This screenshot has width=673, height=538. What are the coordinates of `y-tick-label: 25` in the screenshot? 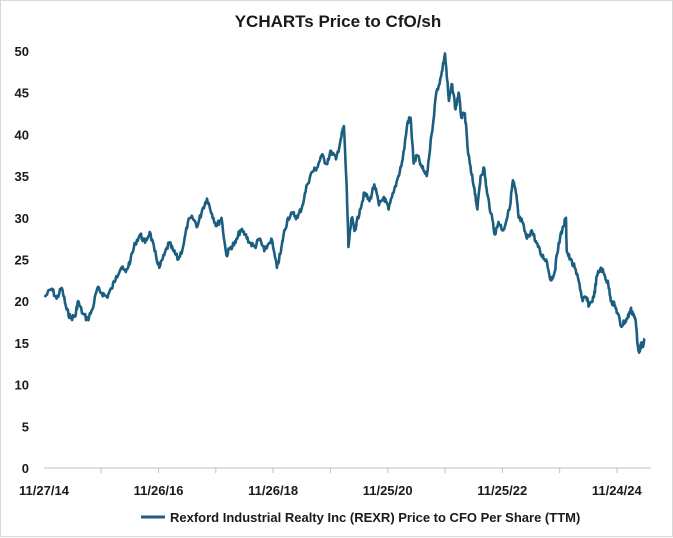 It's located at (22, 260).